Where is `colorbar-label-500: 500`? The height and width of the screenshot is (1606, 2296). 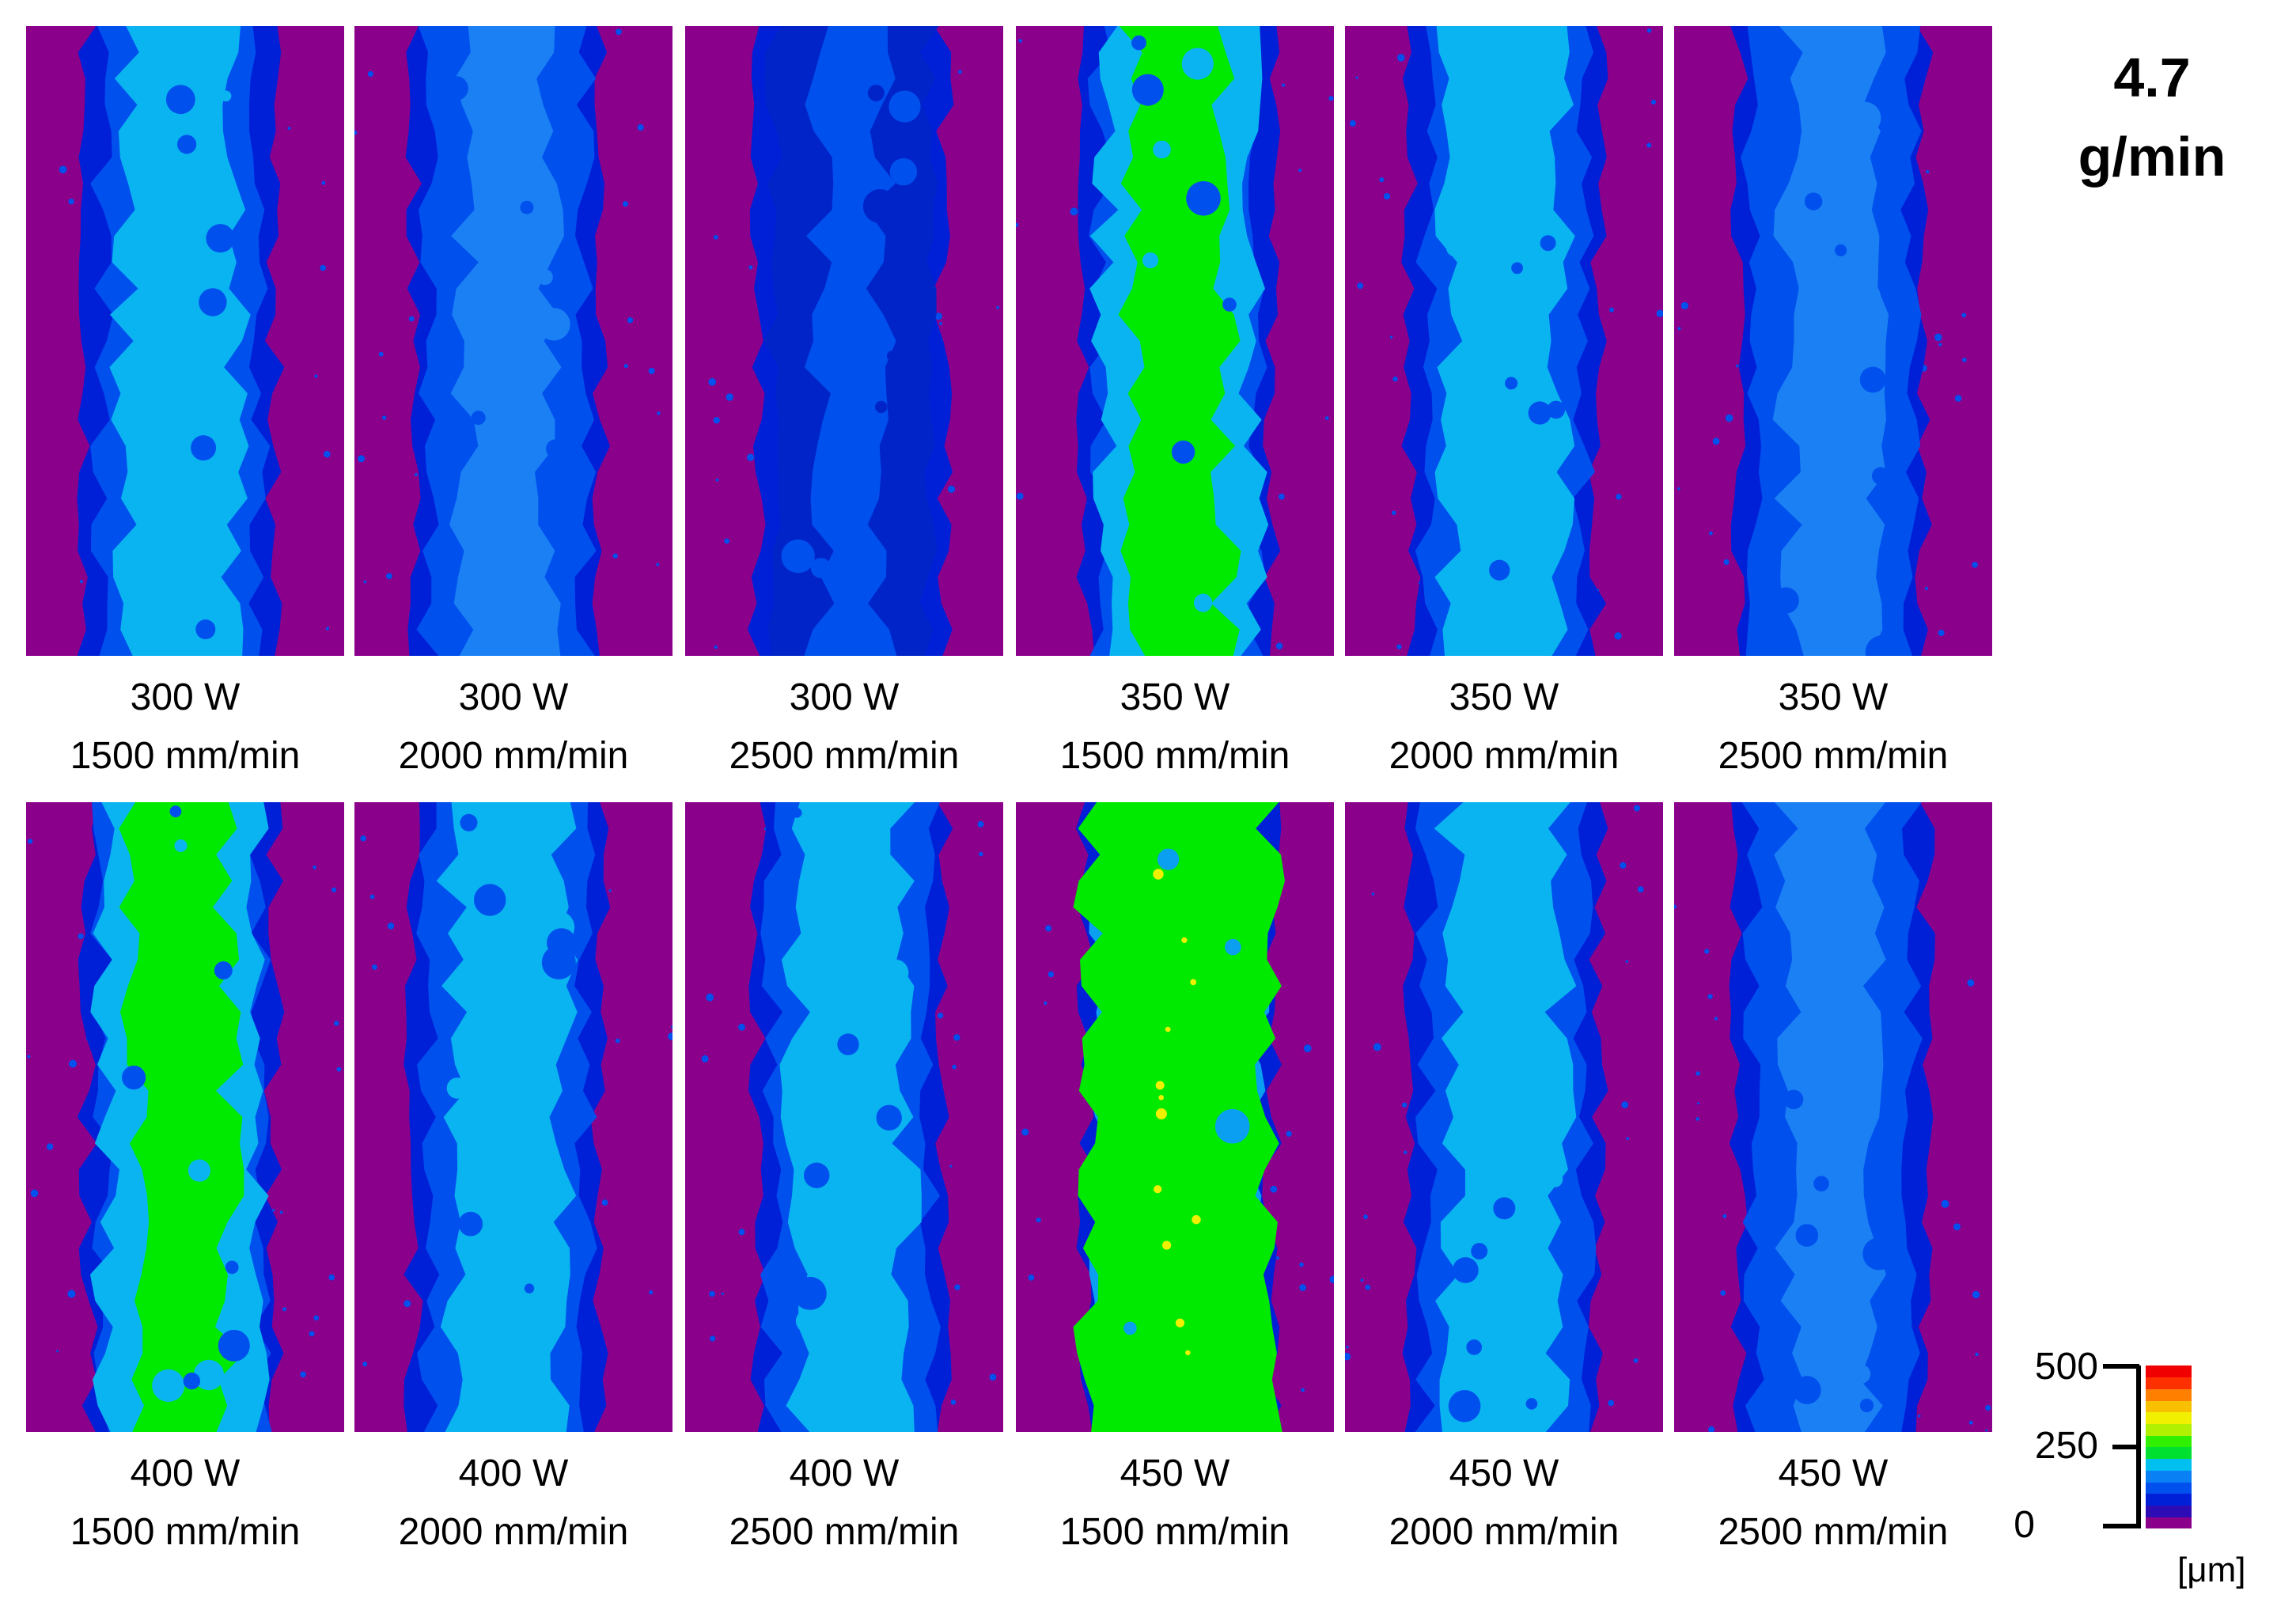 colorbar-label-500: 500 is located at coordinates (2066, 1367).